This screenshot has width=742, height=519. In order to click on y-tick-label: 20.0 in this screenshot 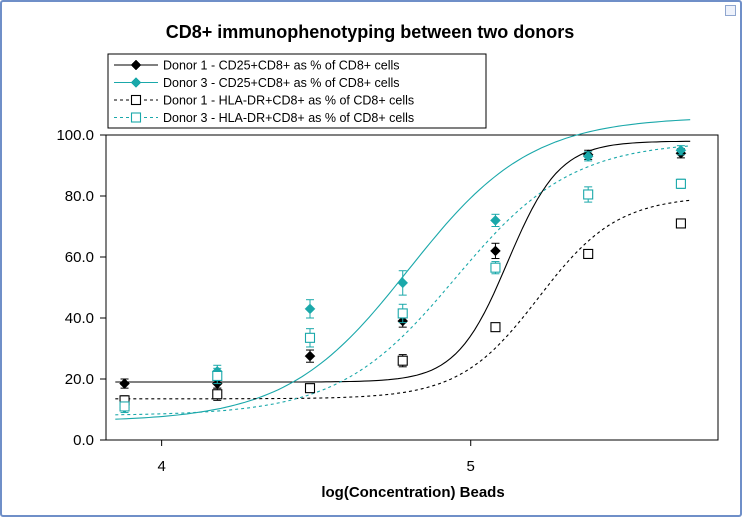, I will do `click(79, 379)`.